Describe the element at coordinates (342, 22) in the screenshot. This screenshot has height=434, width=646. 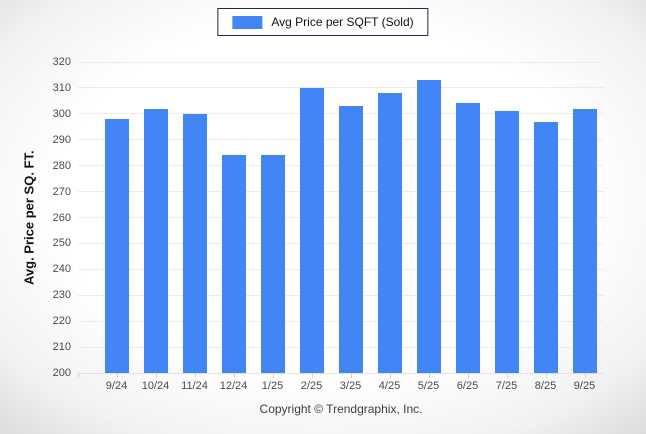
I see `legend-label: Avg Price per SQFT (Sold)` at that location.